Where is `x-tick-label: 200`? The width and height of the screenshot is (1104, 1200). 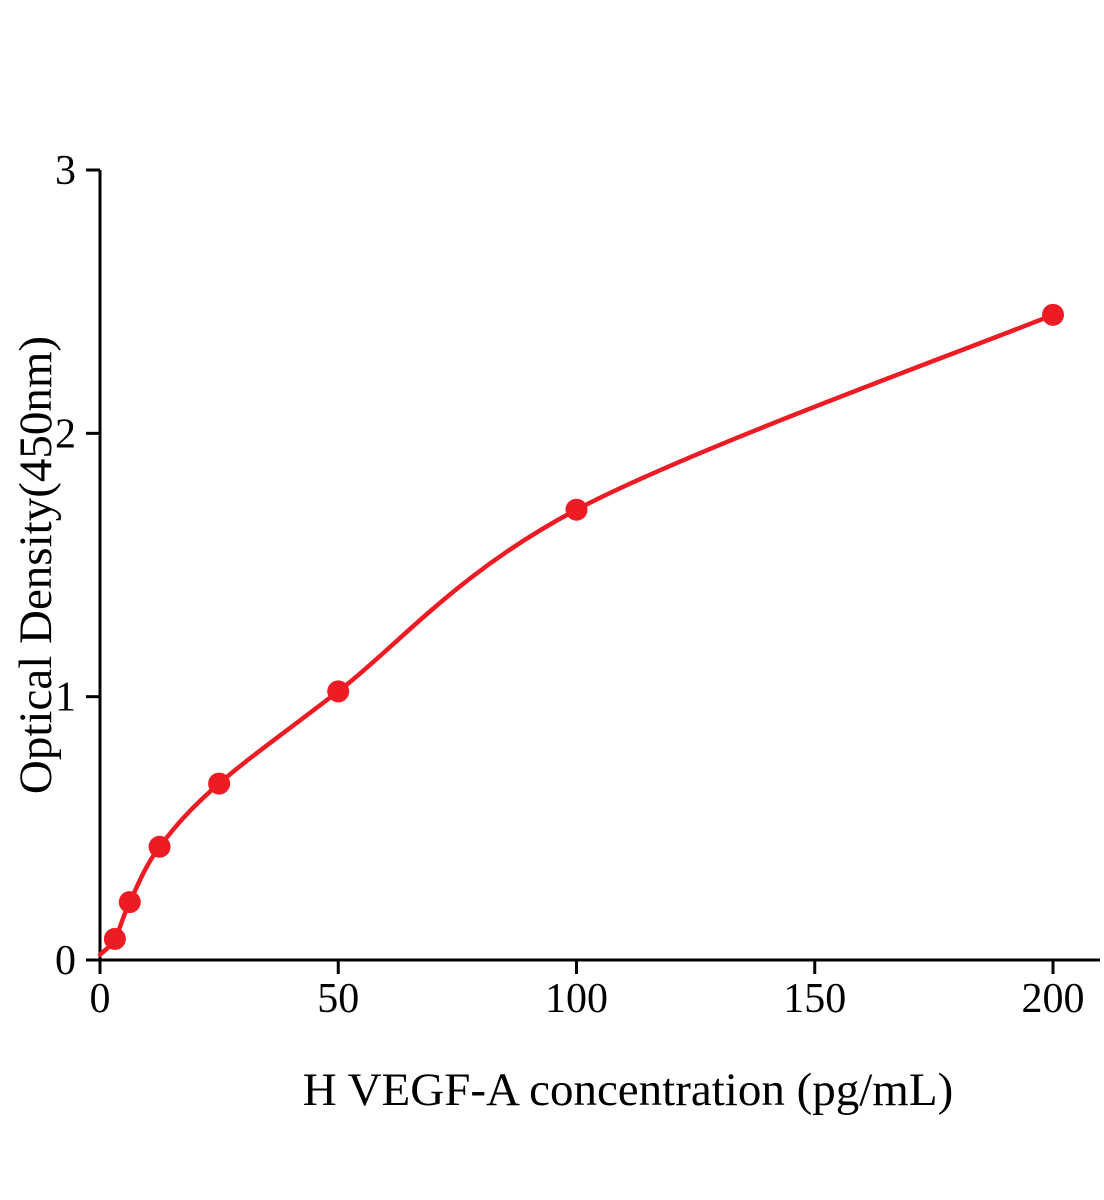
x-tick-label: 200 is located at coordinates (1053, 999).